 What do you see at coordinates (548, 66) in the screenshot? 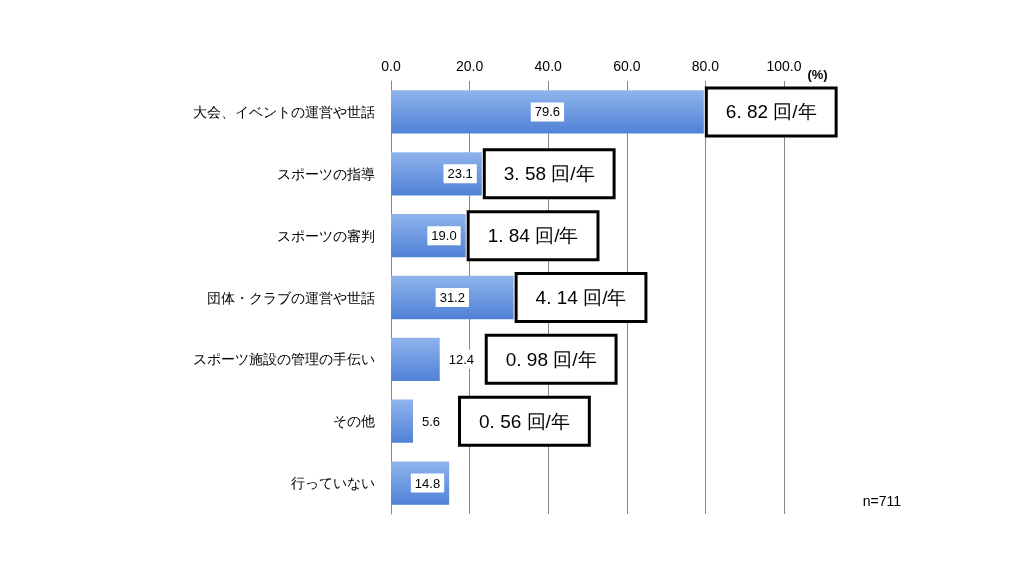
I see `x-tick-label: 40.0` at bounding box center [548, 66].